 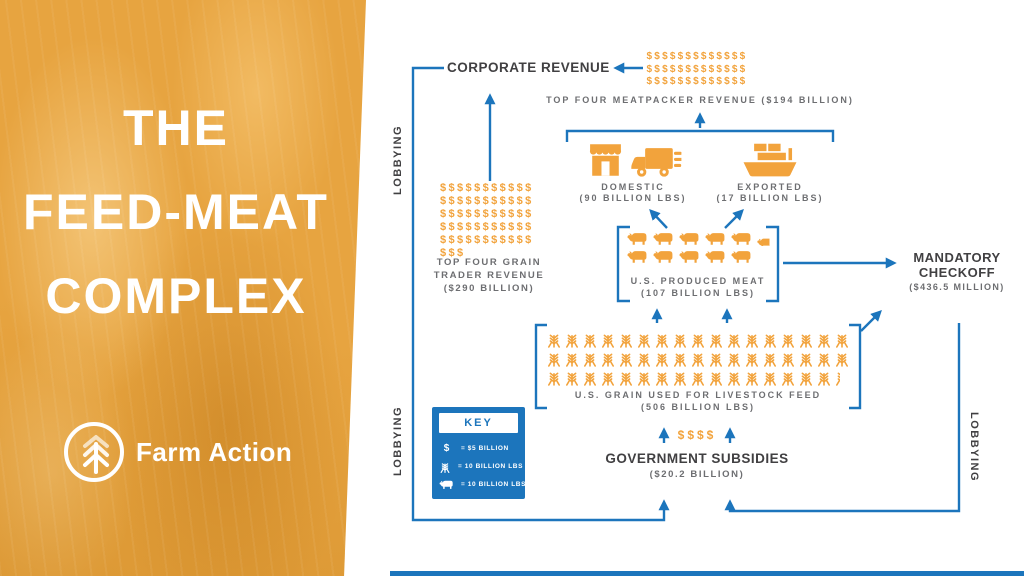 I want to click on title-line: FEED-MEAT, so click(x=176, y=212).